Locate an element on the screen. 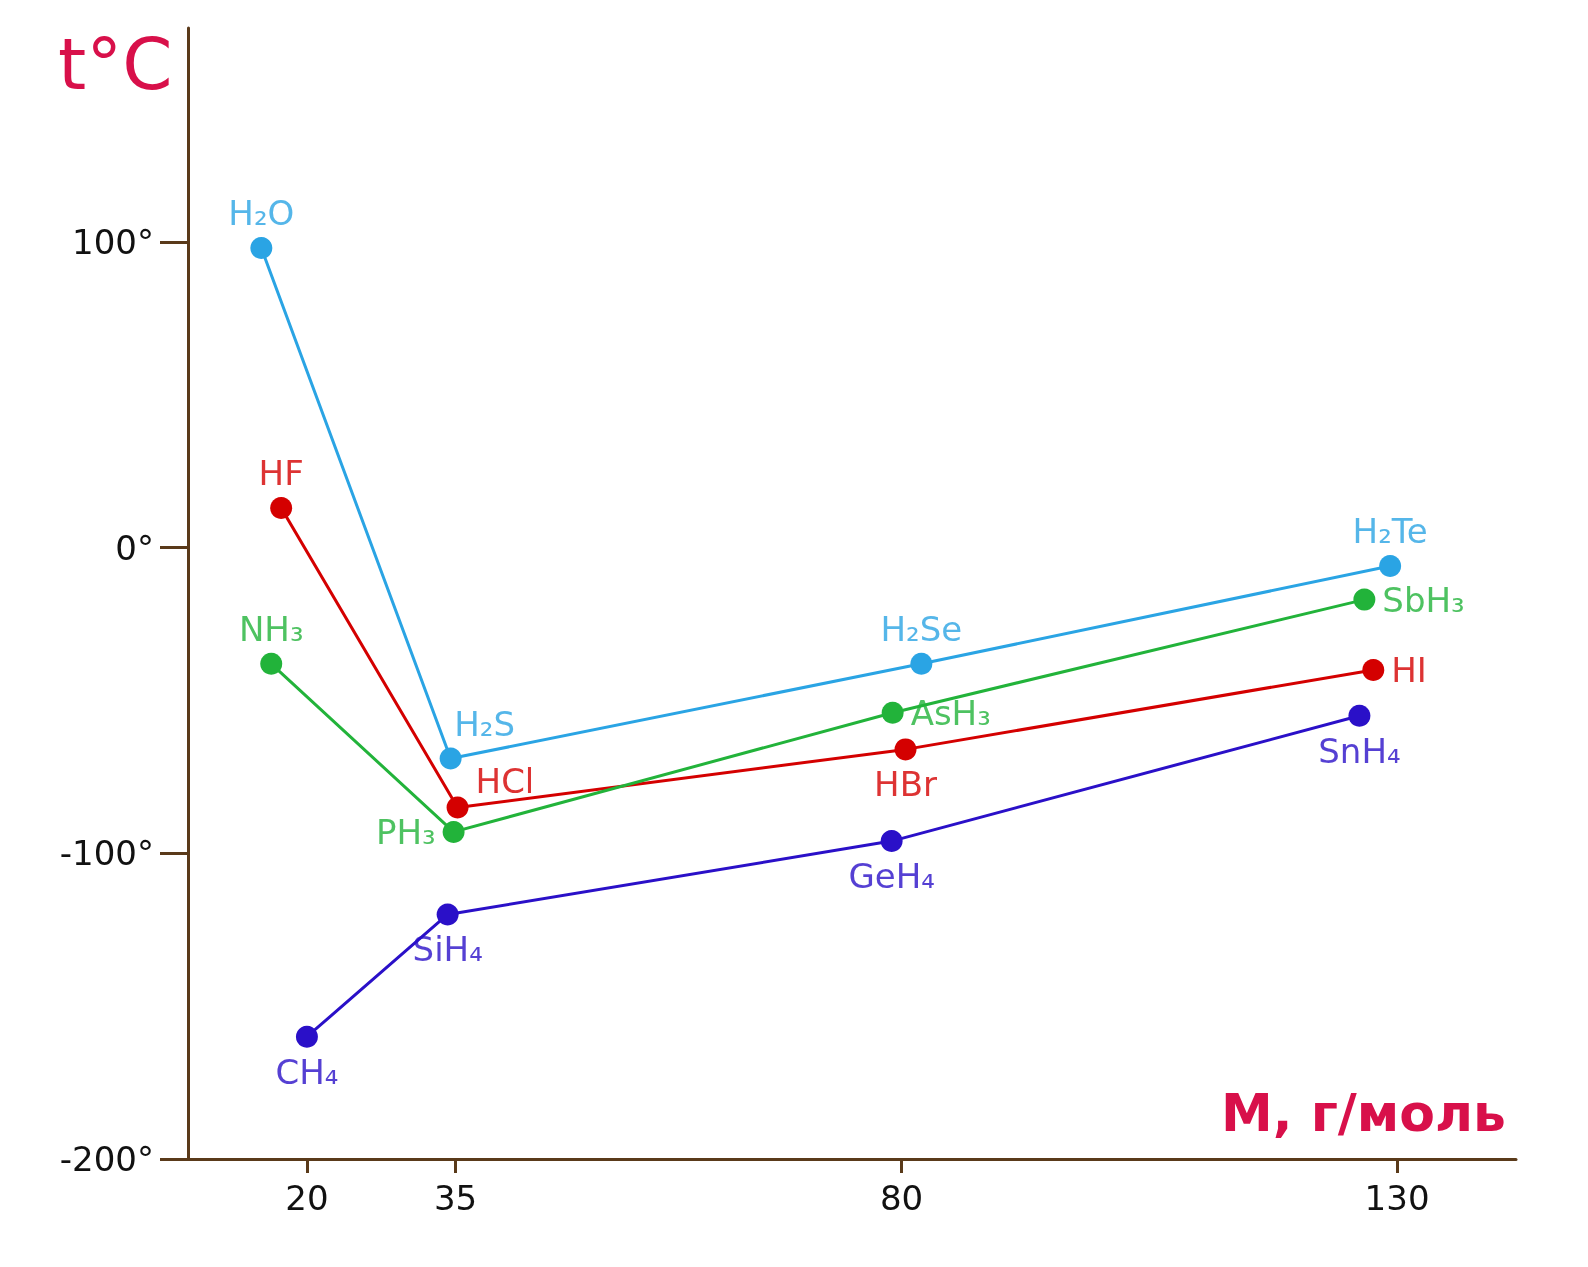 The width and height of the screenshot is (1588, 1267). annotation: CH₄ is located at coordinates (307, 1071).